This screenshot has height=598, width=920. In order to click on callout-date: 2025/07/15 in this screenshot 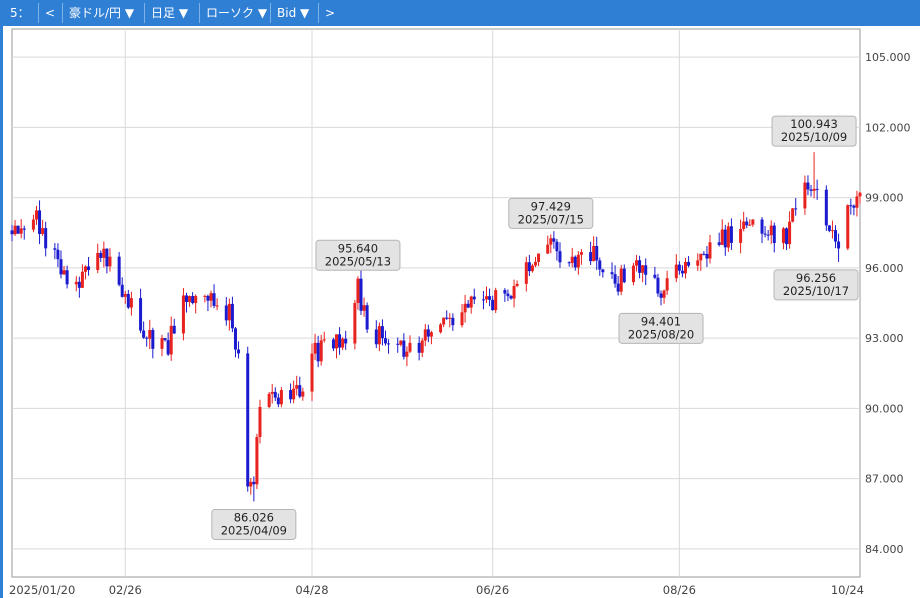, I will do `click(551, 219)`.